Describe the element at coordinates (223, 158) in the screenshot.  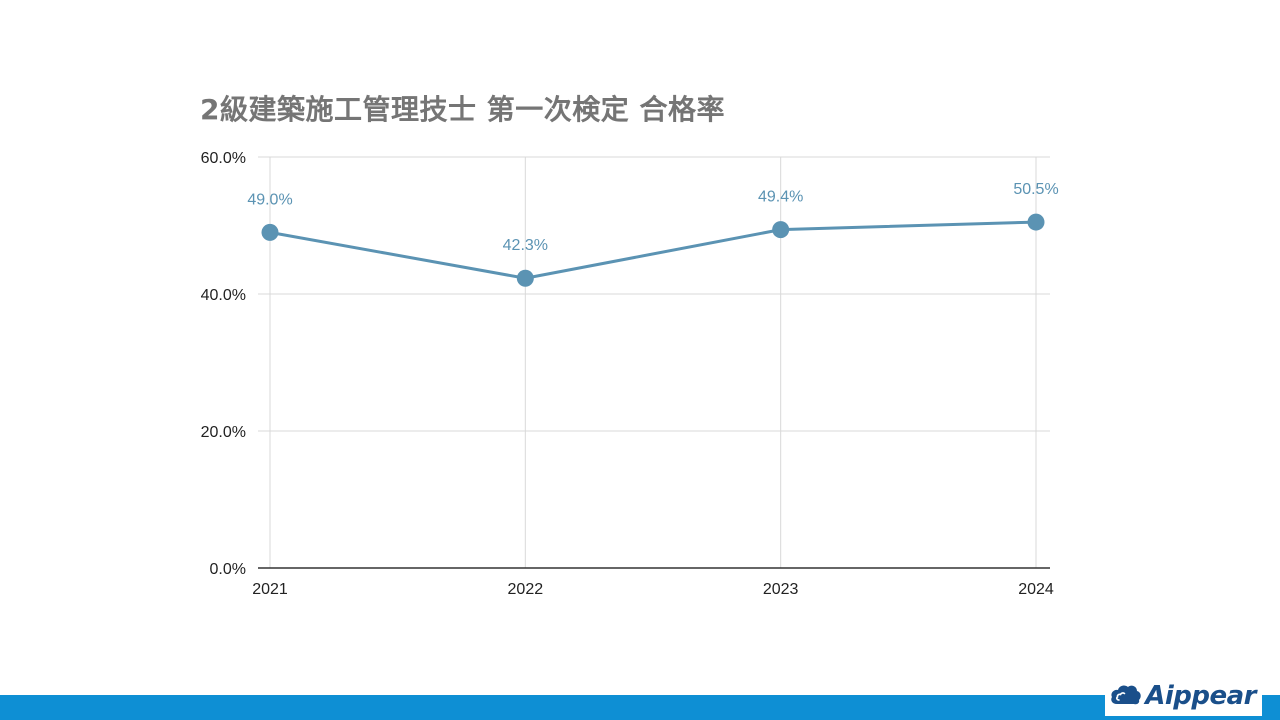
I see `y-tick-label: 60.0%` at that location.